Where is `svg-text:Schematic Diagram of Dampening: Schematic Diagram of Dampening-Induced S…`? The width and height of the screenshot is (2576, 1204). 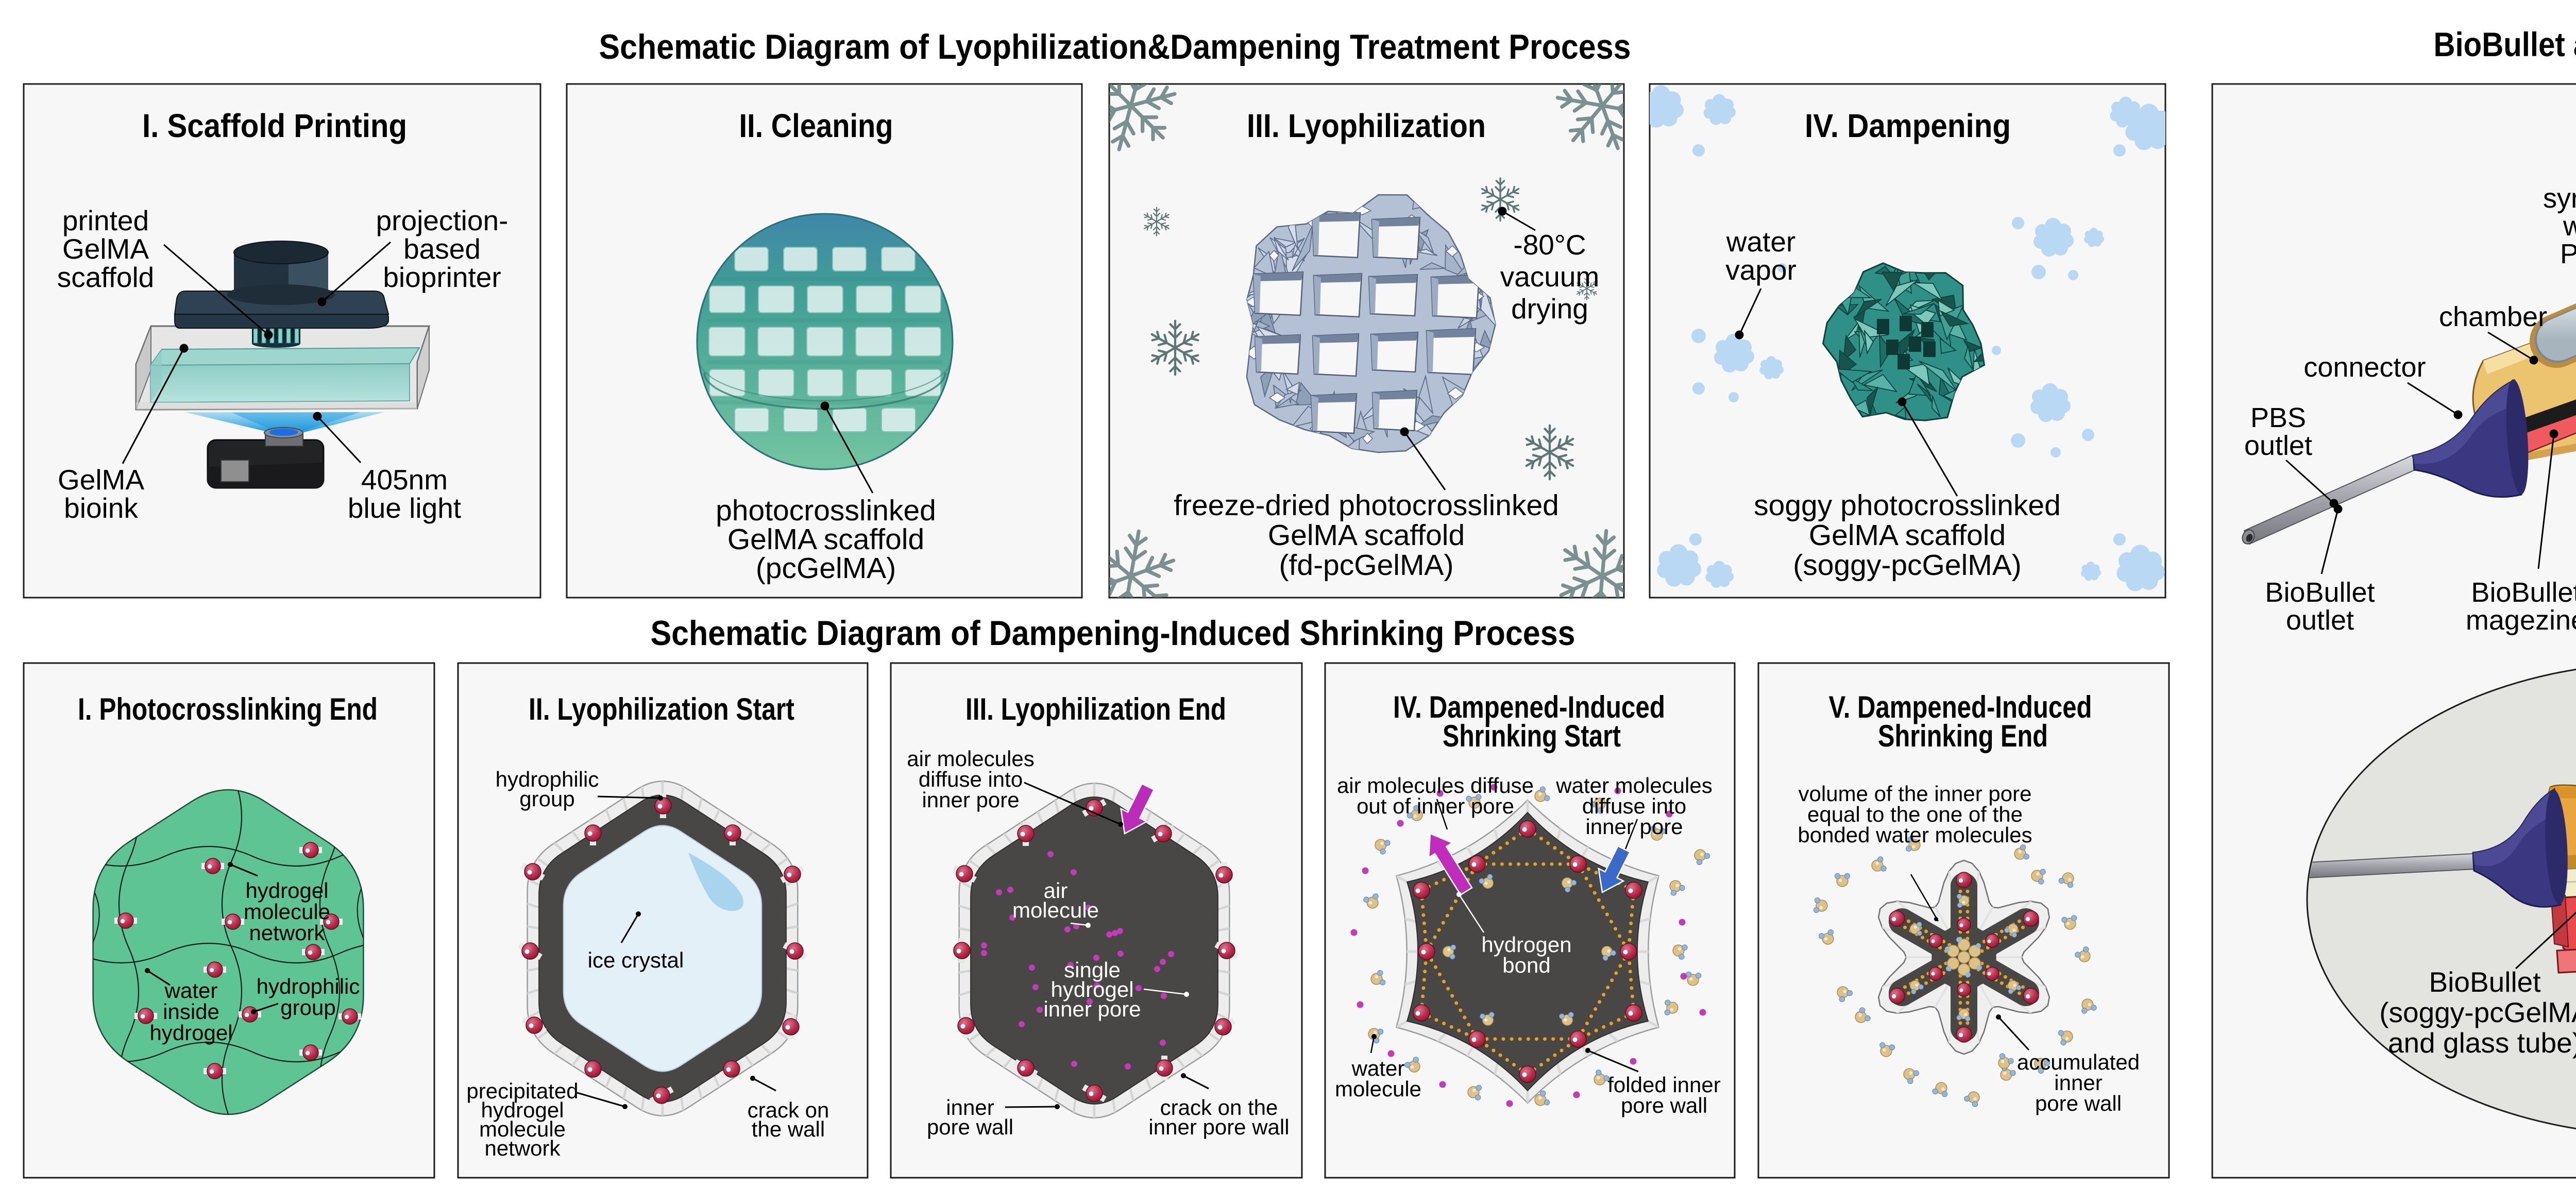 svg-text:Schematic Diagram of Dampening: Schematic Diagram of Dampening-Induced S… is located at coordinates (1113, 633).